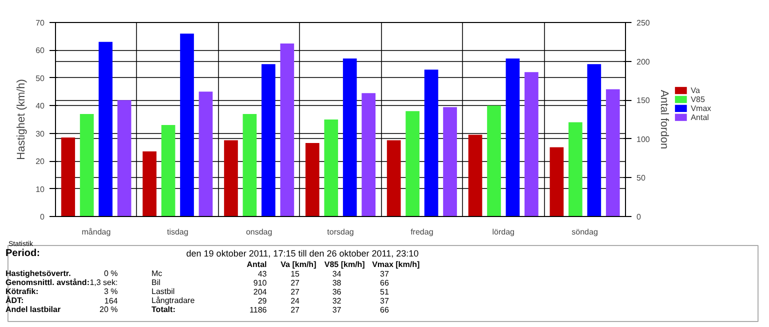 This screenshot has width=769, height=327. I want to click on x-tick-label: lördag, so click(503, 232).